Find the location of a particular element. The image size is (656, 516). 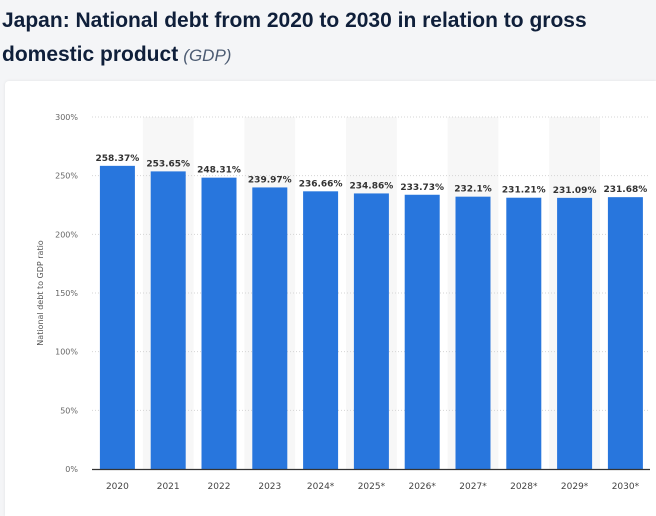

data-label: 234.86% is located at coordinates (372, 186).